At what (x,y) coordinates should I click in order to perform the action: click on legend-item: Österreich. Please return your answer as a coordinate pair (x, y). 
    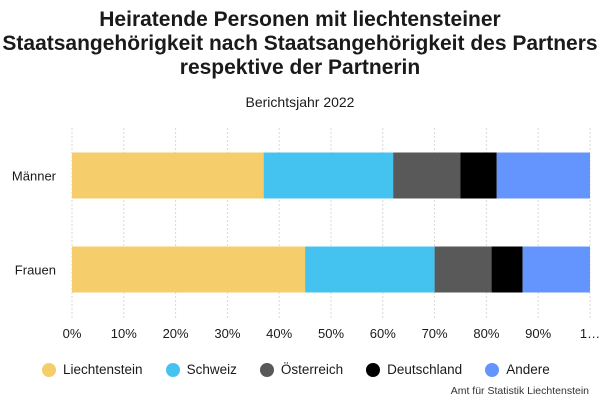
    Looking at the image, I should click on (301, 369).